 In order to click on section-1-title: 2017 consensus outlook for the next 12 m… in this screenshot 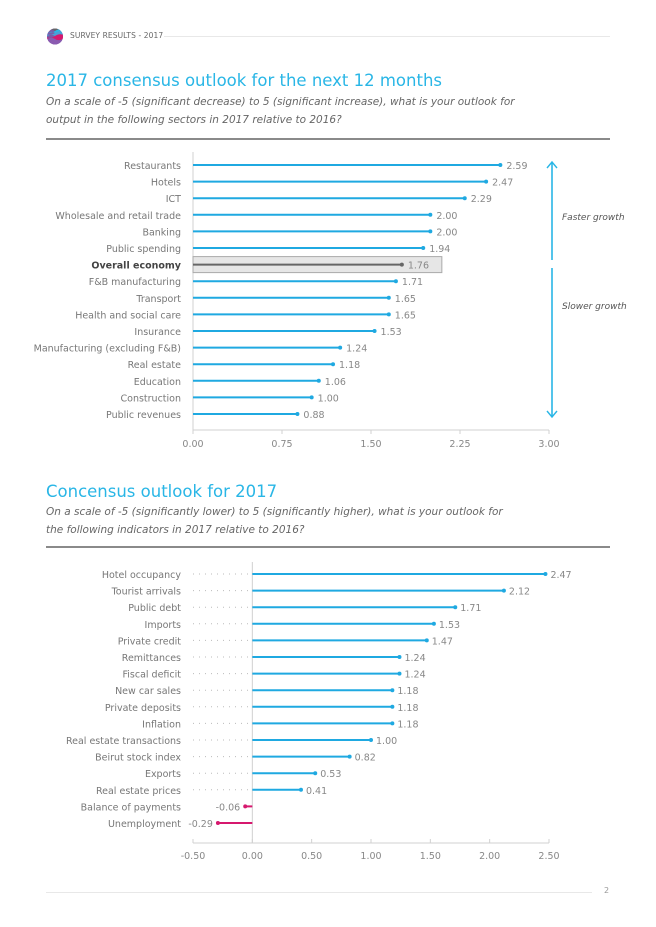, I will do `click(244, 80)`.